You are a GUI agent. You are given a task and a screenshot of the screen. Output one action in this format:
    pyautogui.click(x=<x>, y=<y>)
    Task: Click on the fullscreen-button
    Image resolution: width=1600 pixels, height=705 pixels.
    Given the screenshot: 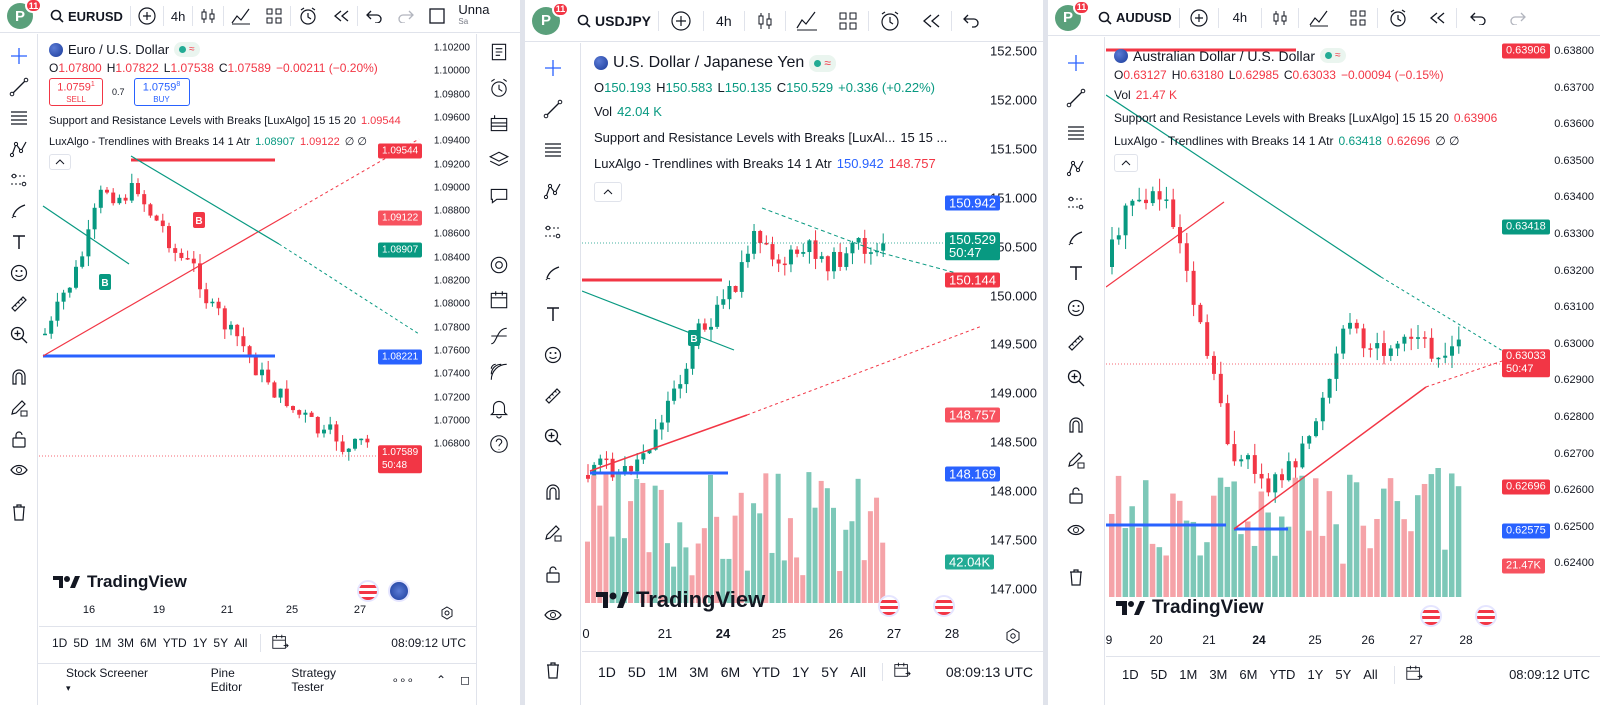 What is the action you would take?
    pyautogui.click(x=437, y=16)
    